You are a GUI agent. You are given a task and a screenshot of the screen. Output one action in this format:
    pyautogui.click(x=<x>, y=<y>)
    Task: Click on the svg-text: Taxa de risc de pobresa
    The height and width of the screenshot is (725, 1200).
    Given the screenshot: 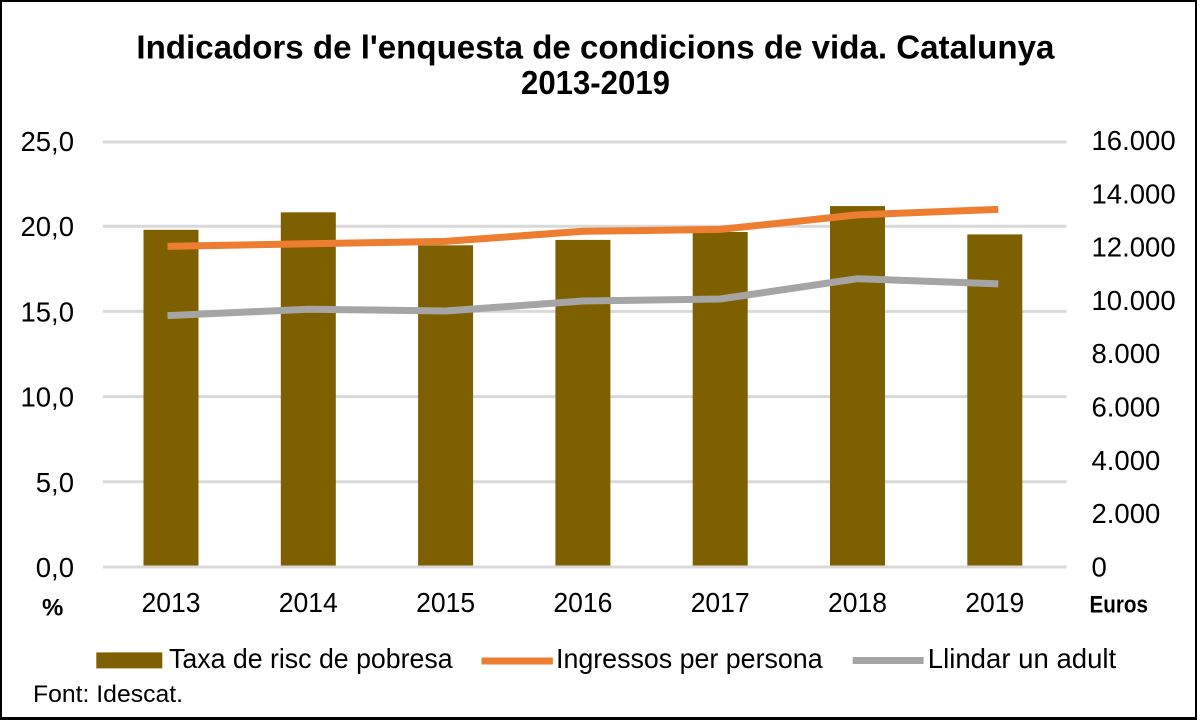 What is the action you would take?
    pyautogui.click(x=311, y=658)
    